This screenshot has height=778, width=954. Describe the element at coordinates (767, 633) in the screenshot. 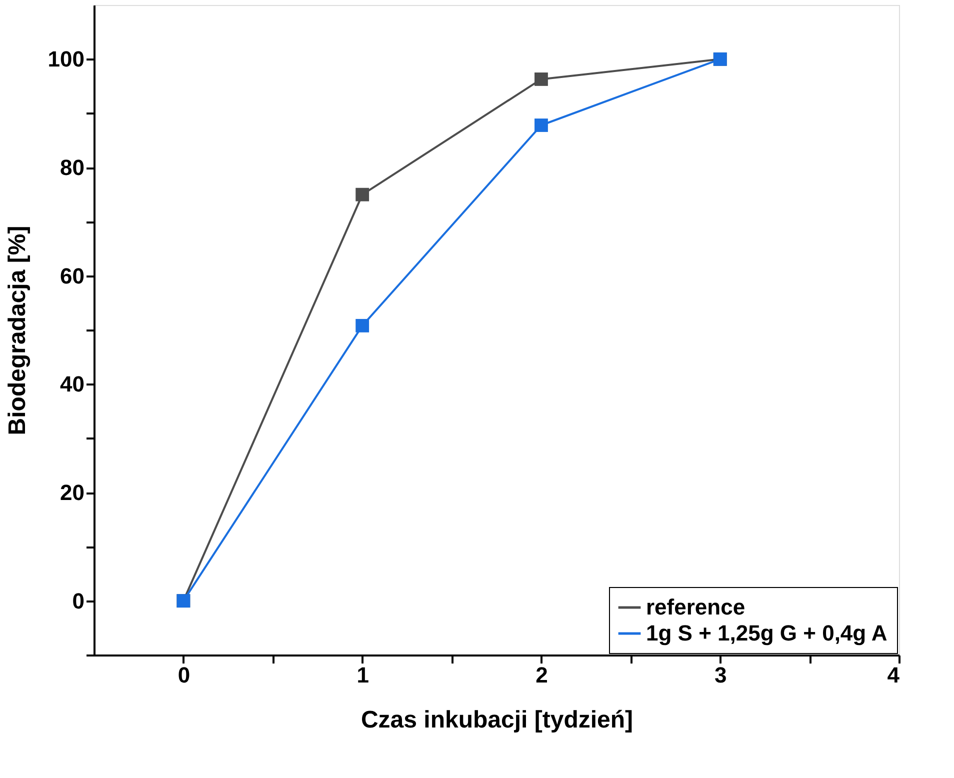

I see `legend-label: 1g S + 1,25g G + 0,4g A` at that location.